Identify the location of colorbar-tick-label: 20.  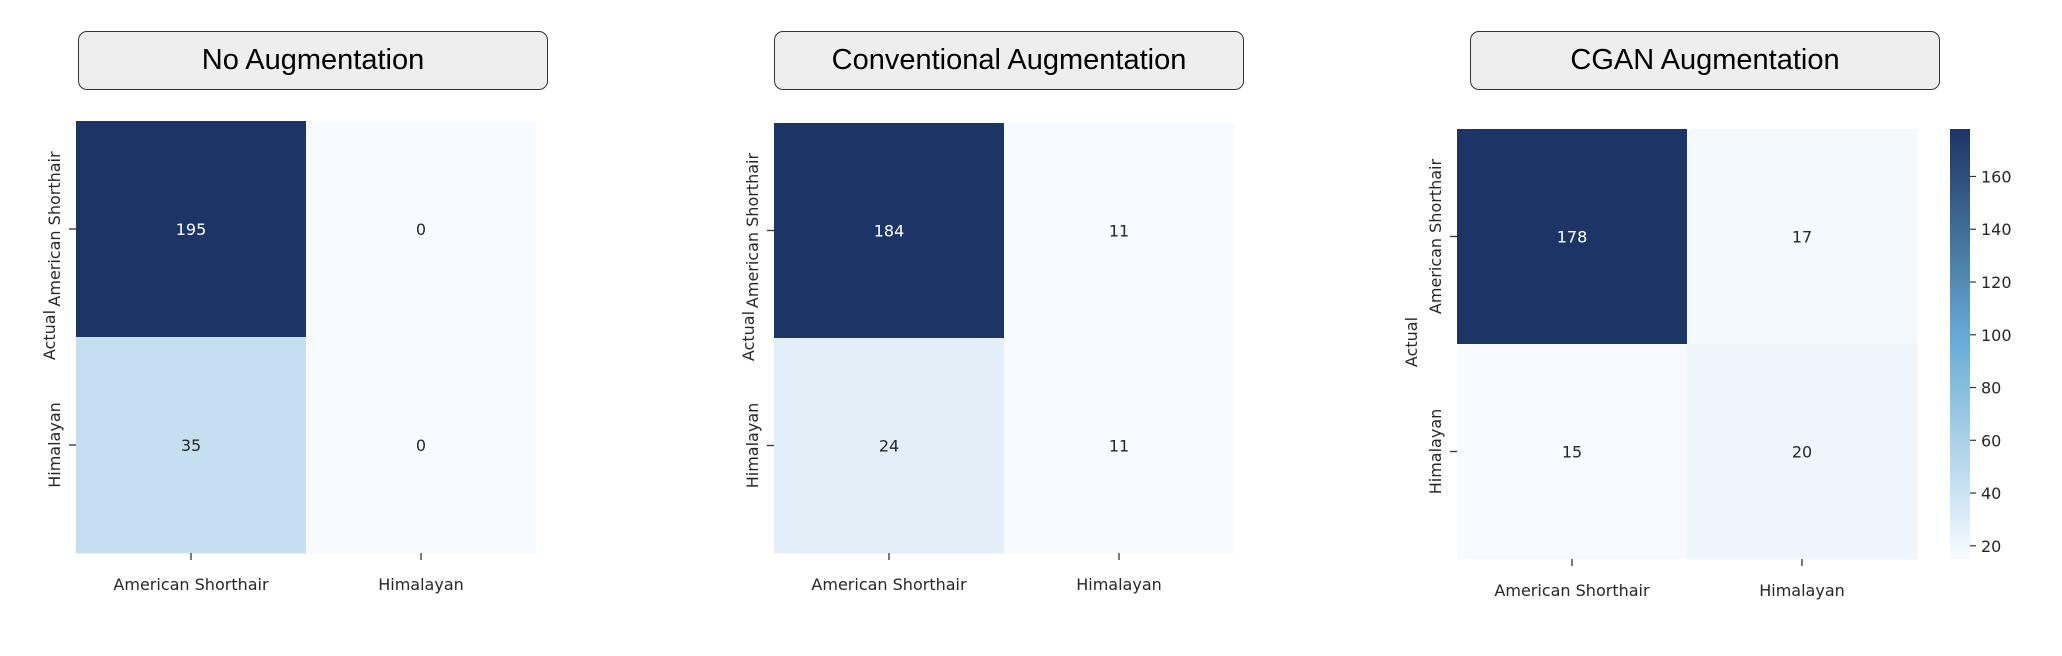
(1991, 546).